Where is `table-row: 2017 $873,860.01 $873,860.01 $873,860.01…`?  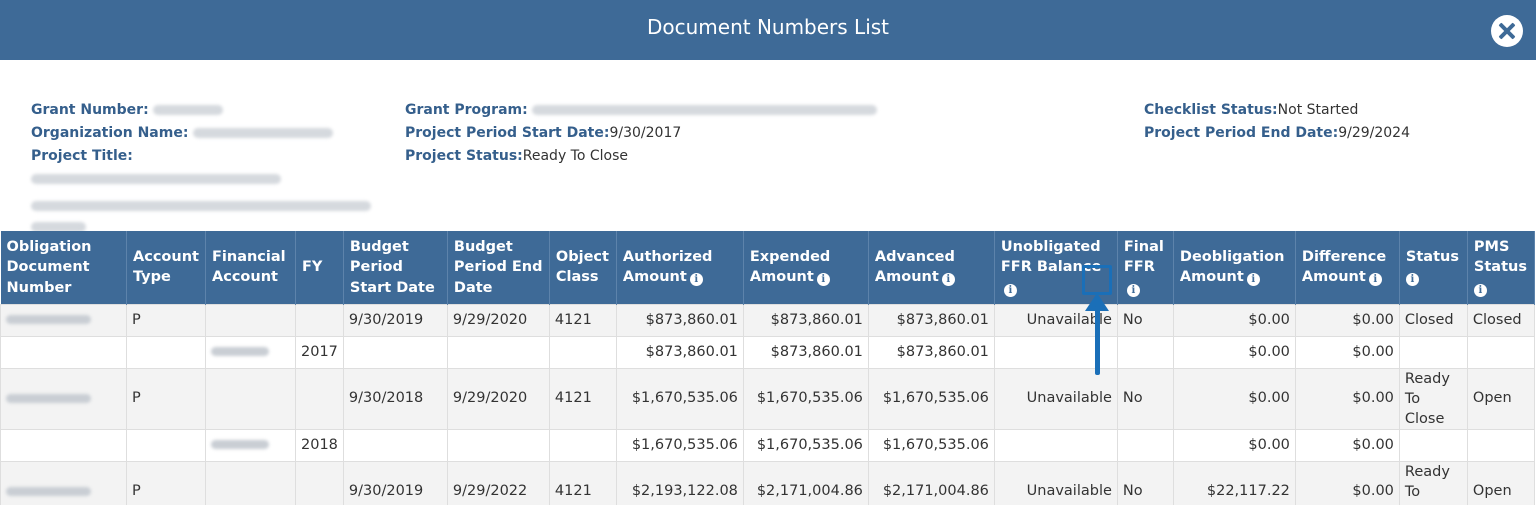
table-row: 2017 $873,860.01 $873,860.01 $873,860.01… is located at coordinates (767, 352).